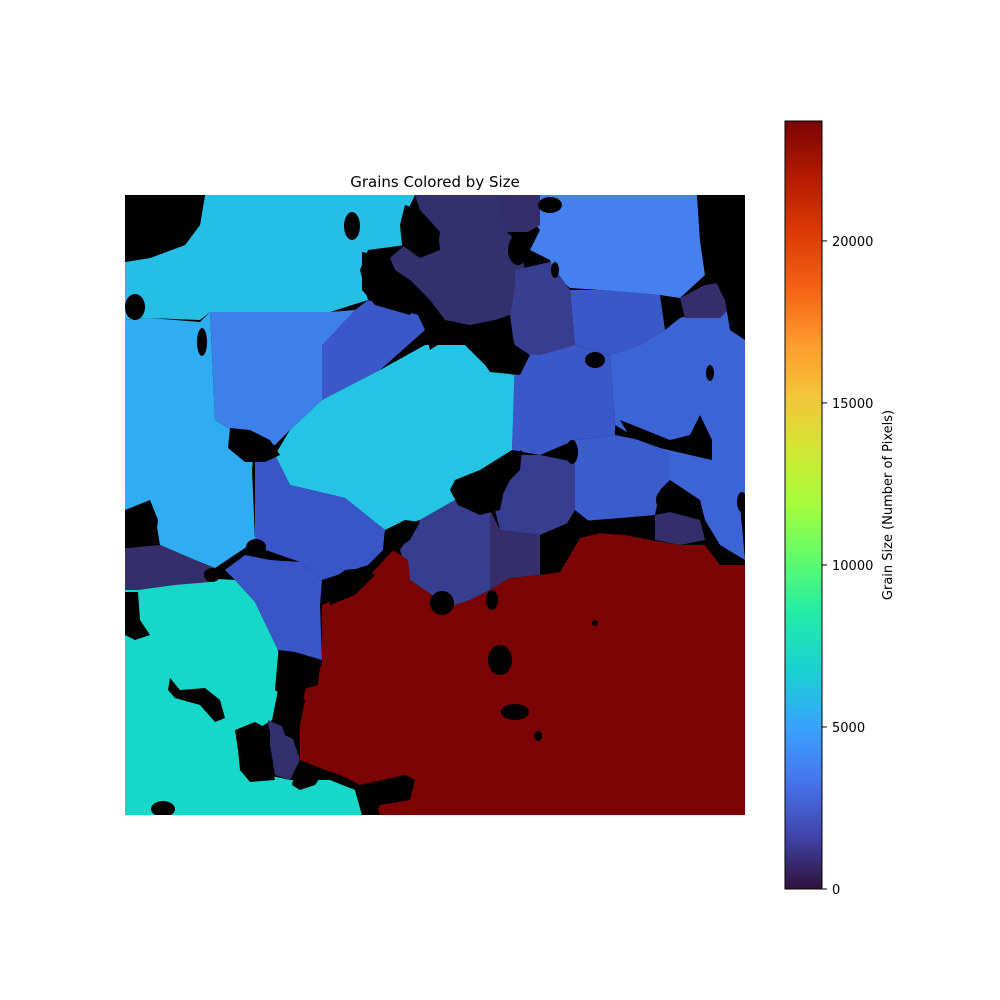 The width and height of the screenshot is (1000, 1000). Describe the element at coordinates (622, 478) in the screenshot. I see `grain-right-lower` at that location.